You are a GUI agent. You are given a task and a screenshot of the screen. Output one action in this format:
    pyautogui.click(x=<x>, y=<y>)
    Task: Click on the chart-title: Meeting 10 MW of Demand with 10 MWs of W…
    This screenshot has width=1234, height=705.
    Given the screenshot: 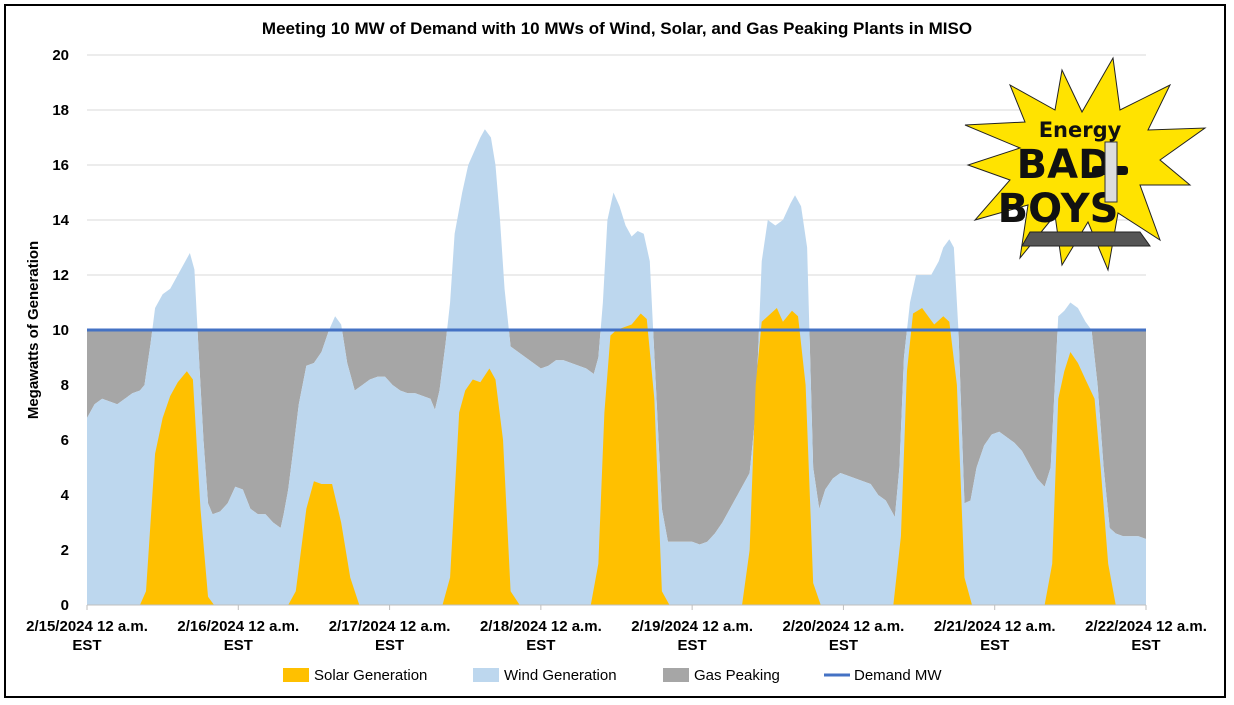 What is the action you would take?
    pyautogui.click(x=617, y=28)
    